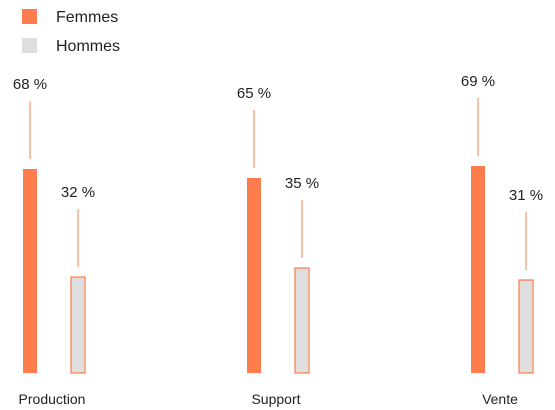 This screenshot has width=555, height=410. What do you see at coordinates (29, 45) in the screenshot?
I see `legend-swatch-hommes` at bounding box center [29, 45].